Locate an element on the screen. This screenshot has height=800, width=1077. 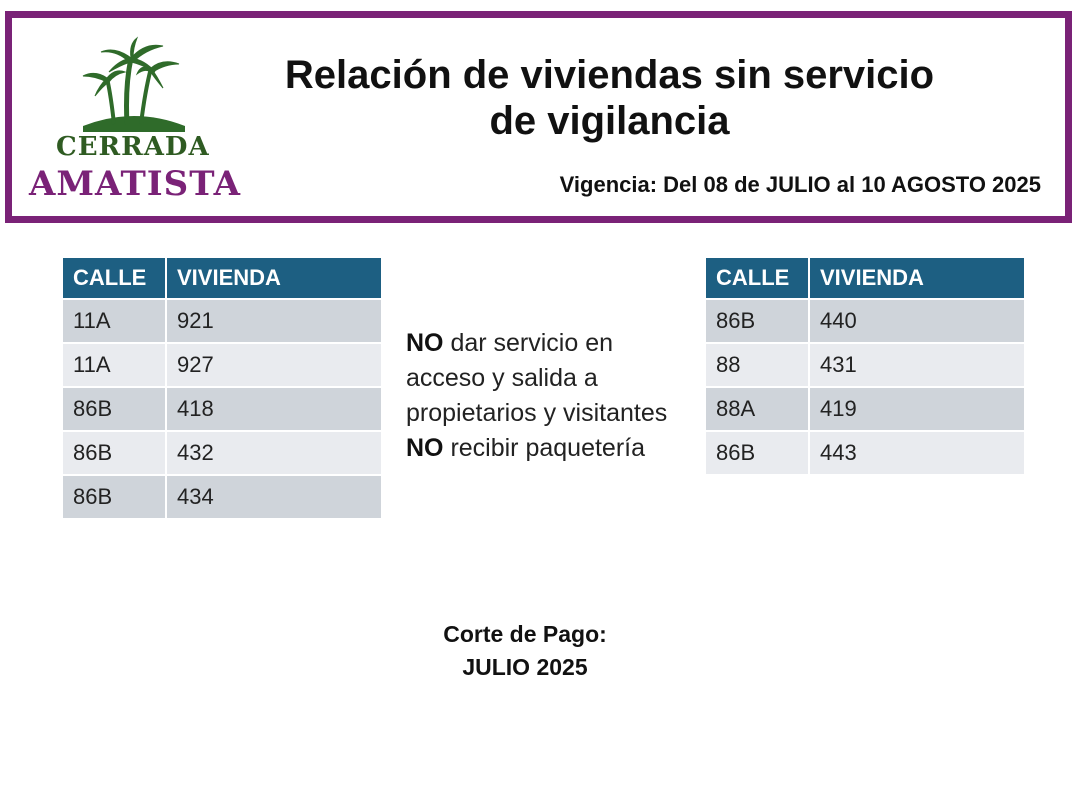
notice-no-1: NO is located at coordinates (425, 343).